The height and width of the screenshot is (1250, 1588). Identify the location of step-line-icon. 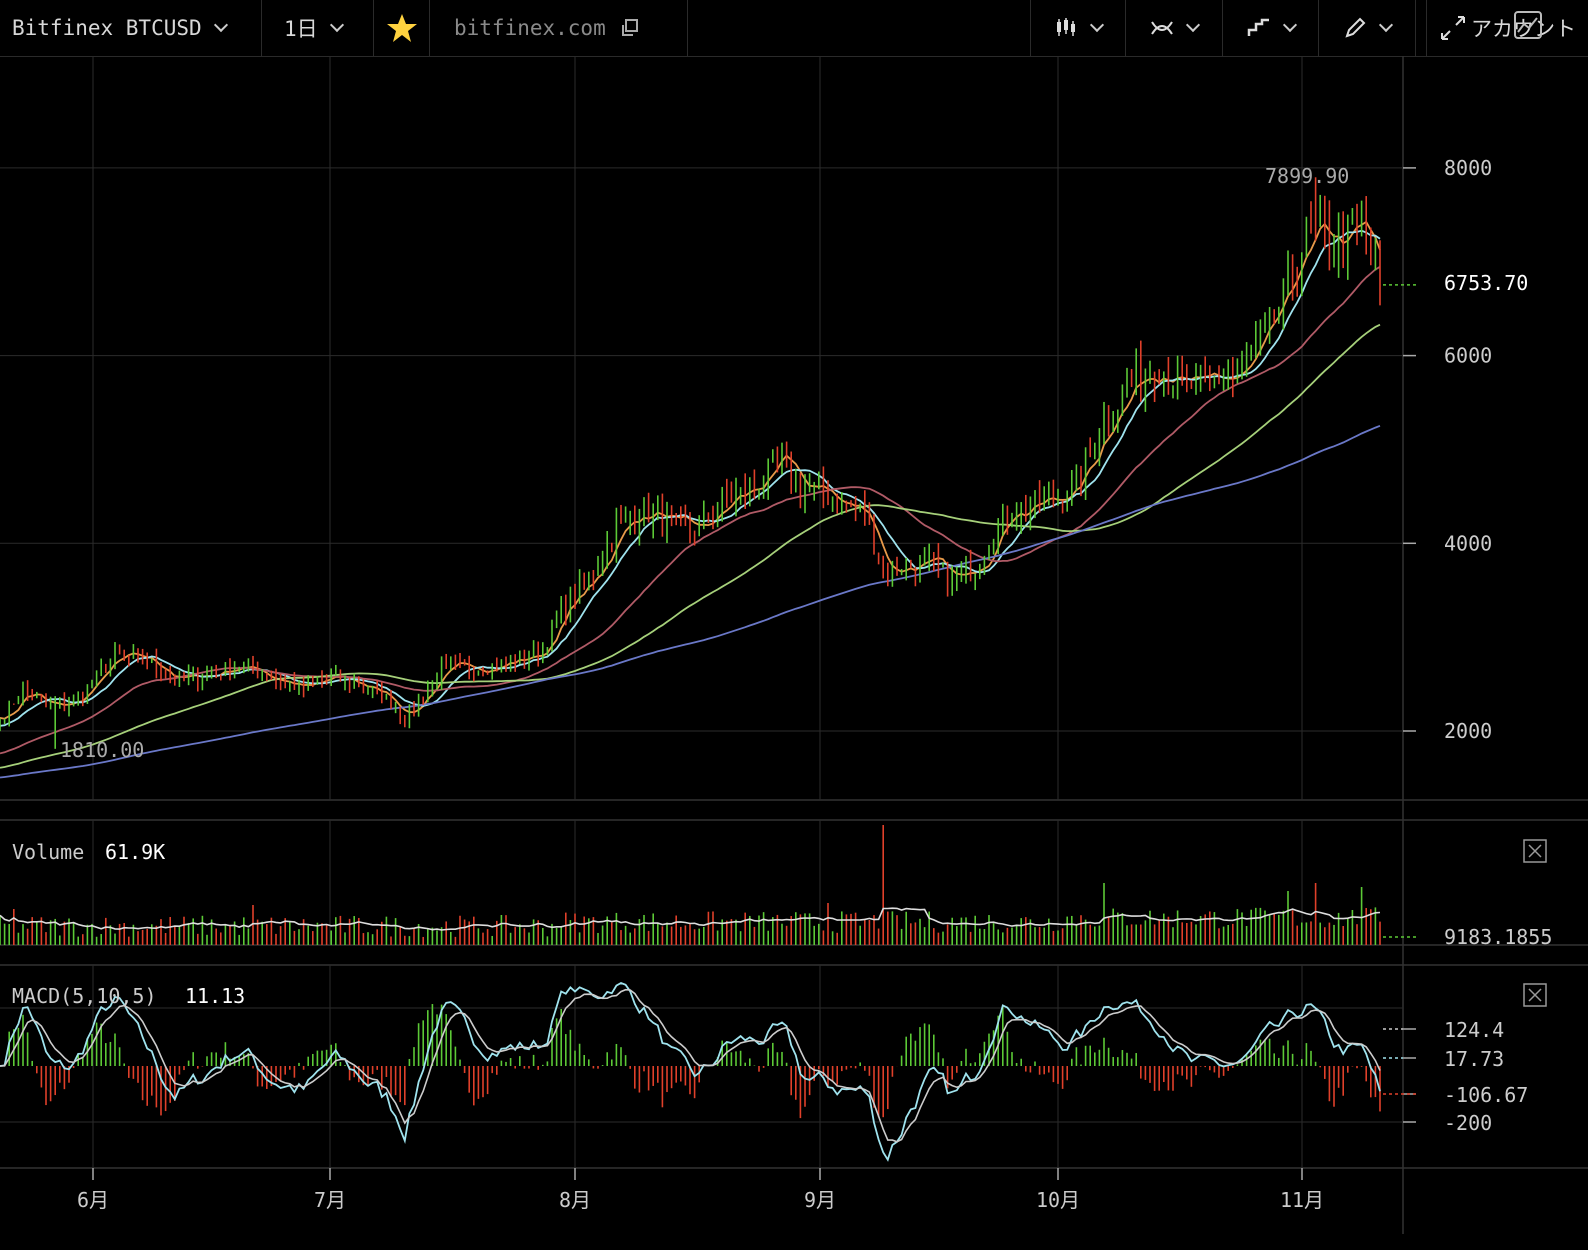
(1258, 27).